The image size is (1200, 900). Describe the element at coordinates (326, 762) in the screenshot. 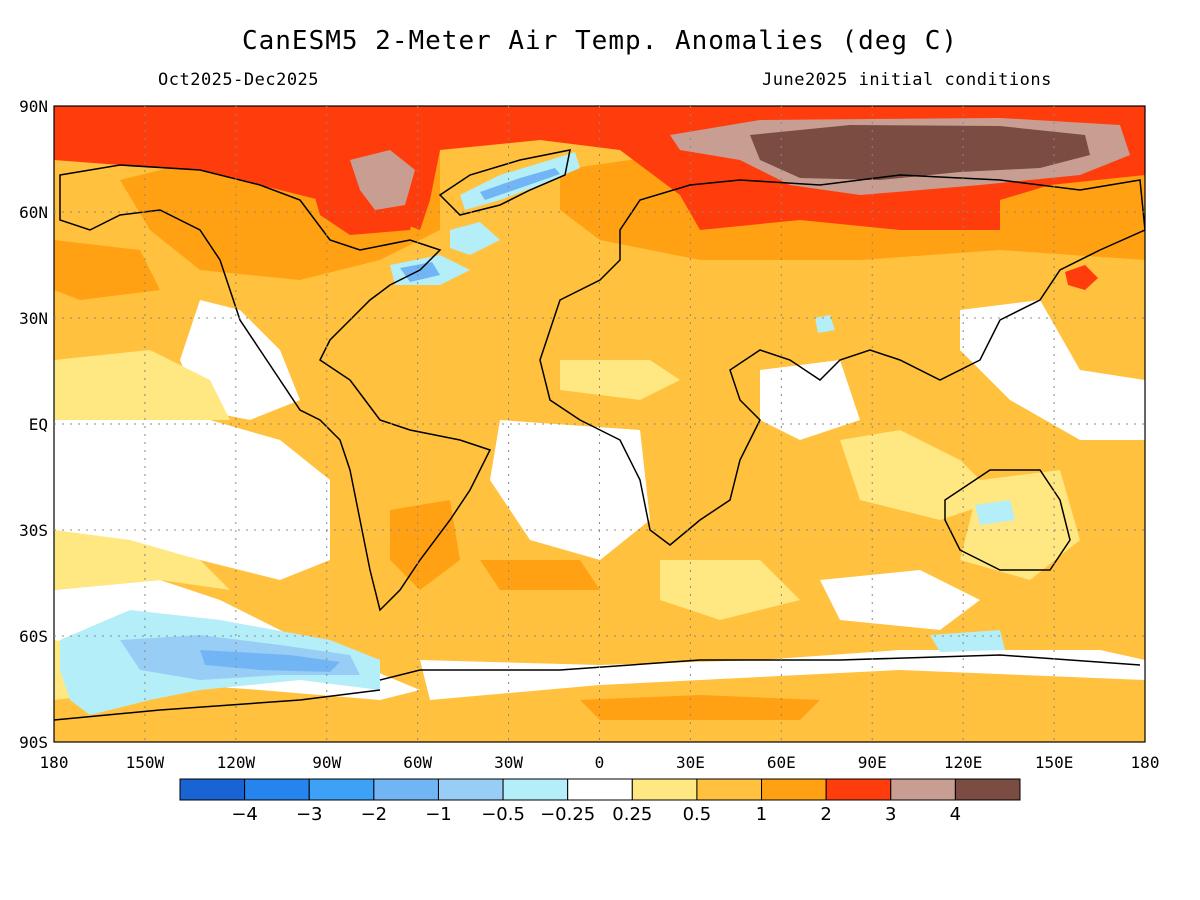

I see `lon-tick-label: 90W` at that location.